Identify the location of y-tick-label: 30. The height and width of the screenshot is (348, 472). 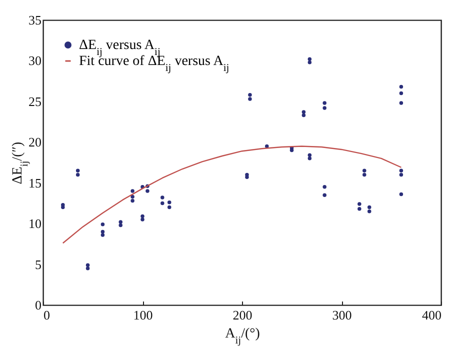
(35, 60).